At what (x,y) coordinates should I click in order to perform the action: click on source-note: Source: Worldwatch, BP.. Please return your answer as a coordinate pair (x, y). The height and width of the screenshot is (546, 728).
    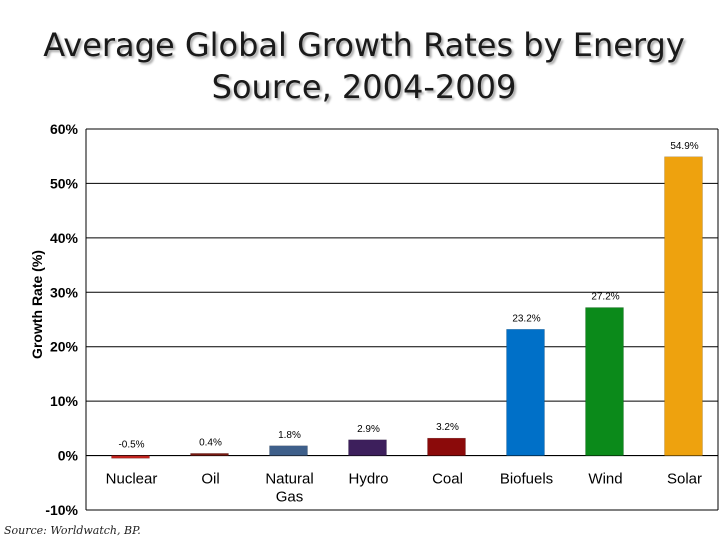
    Looking at the image, I should click on (72, 530).